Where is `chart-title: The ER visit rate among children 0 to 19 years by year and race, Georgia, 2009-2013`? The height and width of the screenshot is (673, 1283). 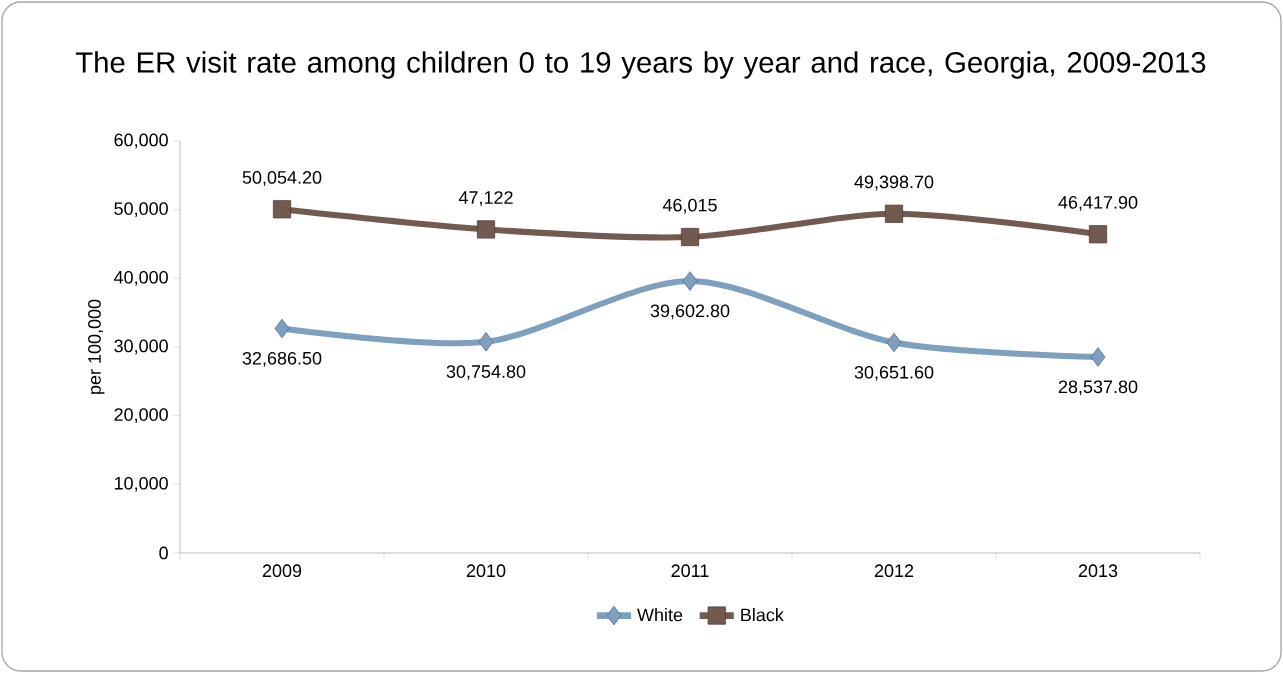 chart-title: The ER visit rate among children 0 to 19 years by year and race, Georgia, 2009-2013 is located at coordinates (640, 65).